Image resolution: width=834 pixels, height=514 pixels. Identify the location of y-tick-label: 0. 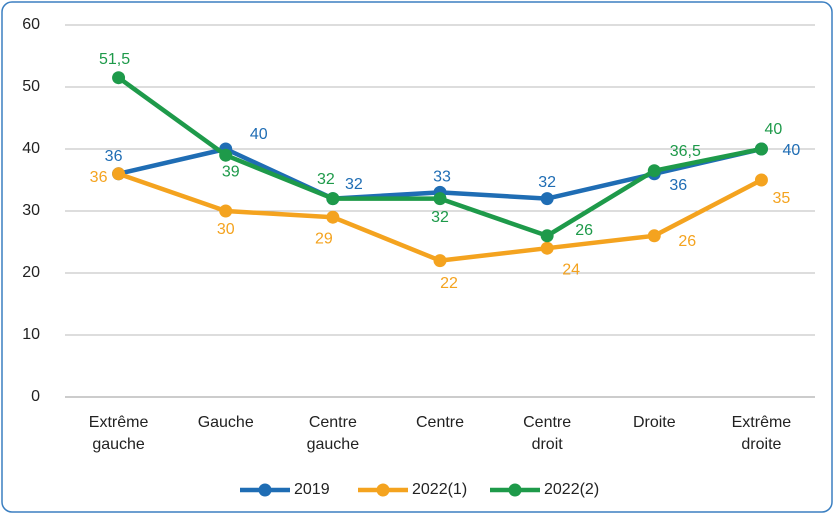
(35, 396).